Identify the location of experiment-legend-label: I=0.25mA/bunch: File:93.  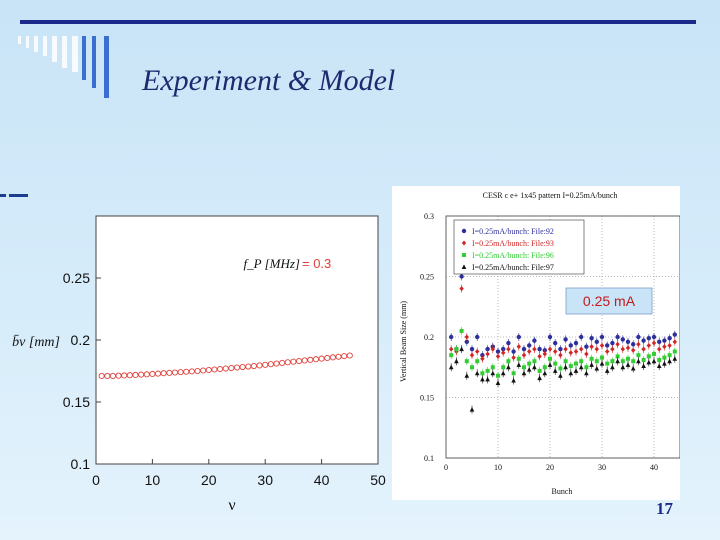
(513, 243).